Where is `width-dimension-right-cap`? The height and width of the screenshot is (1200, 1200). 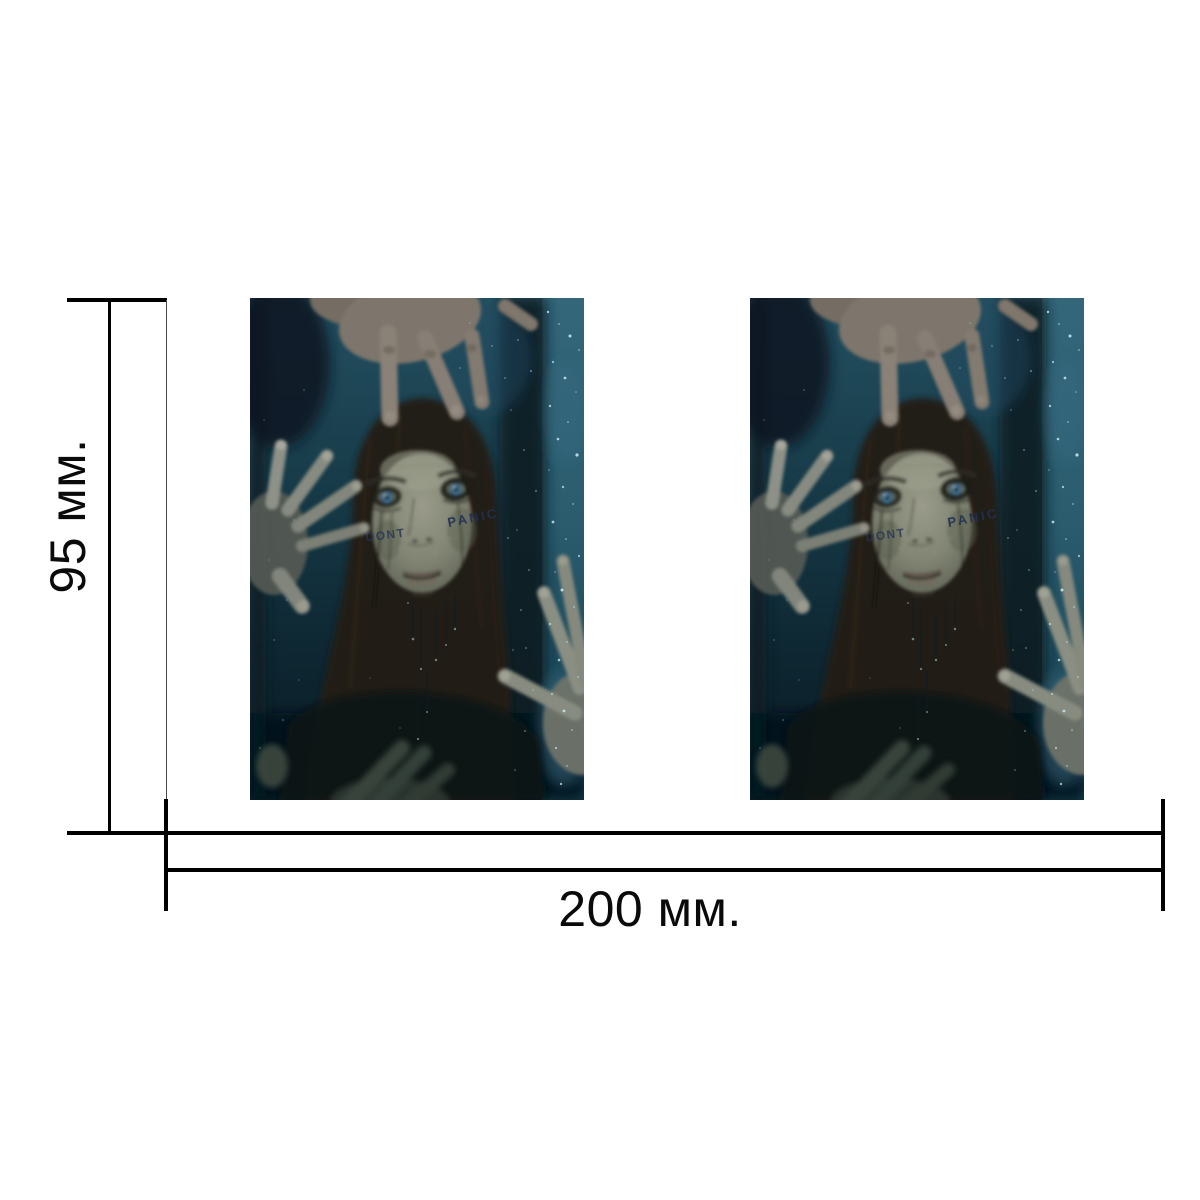 width-dimension-right-cap is located at coordinates (1163, 855).